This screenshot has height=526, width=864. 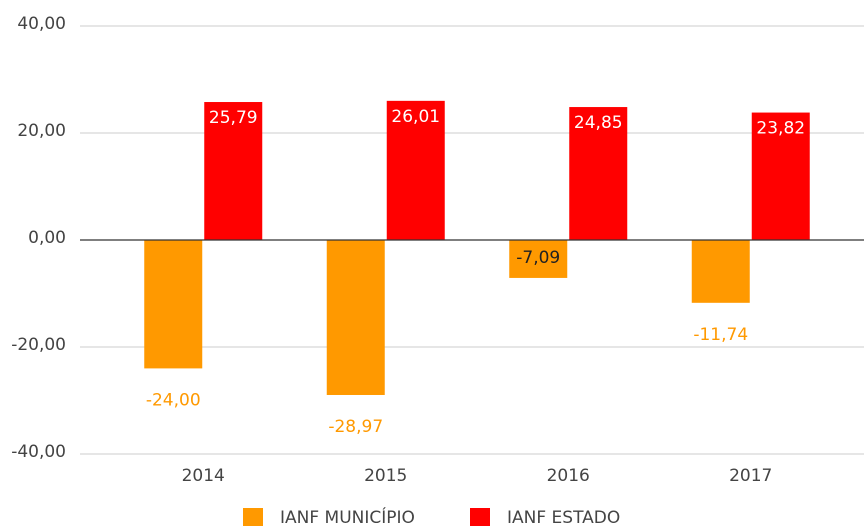 I want to click on data-label: 23,82, so click(x=780, y=129).